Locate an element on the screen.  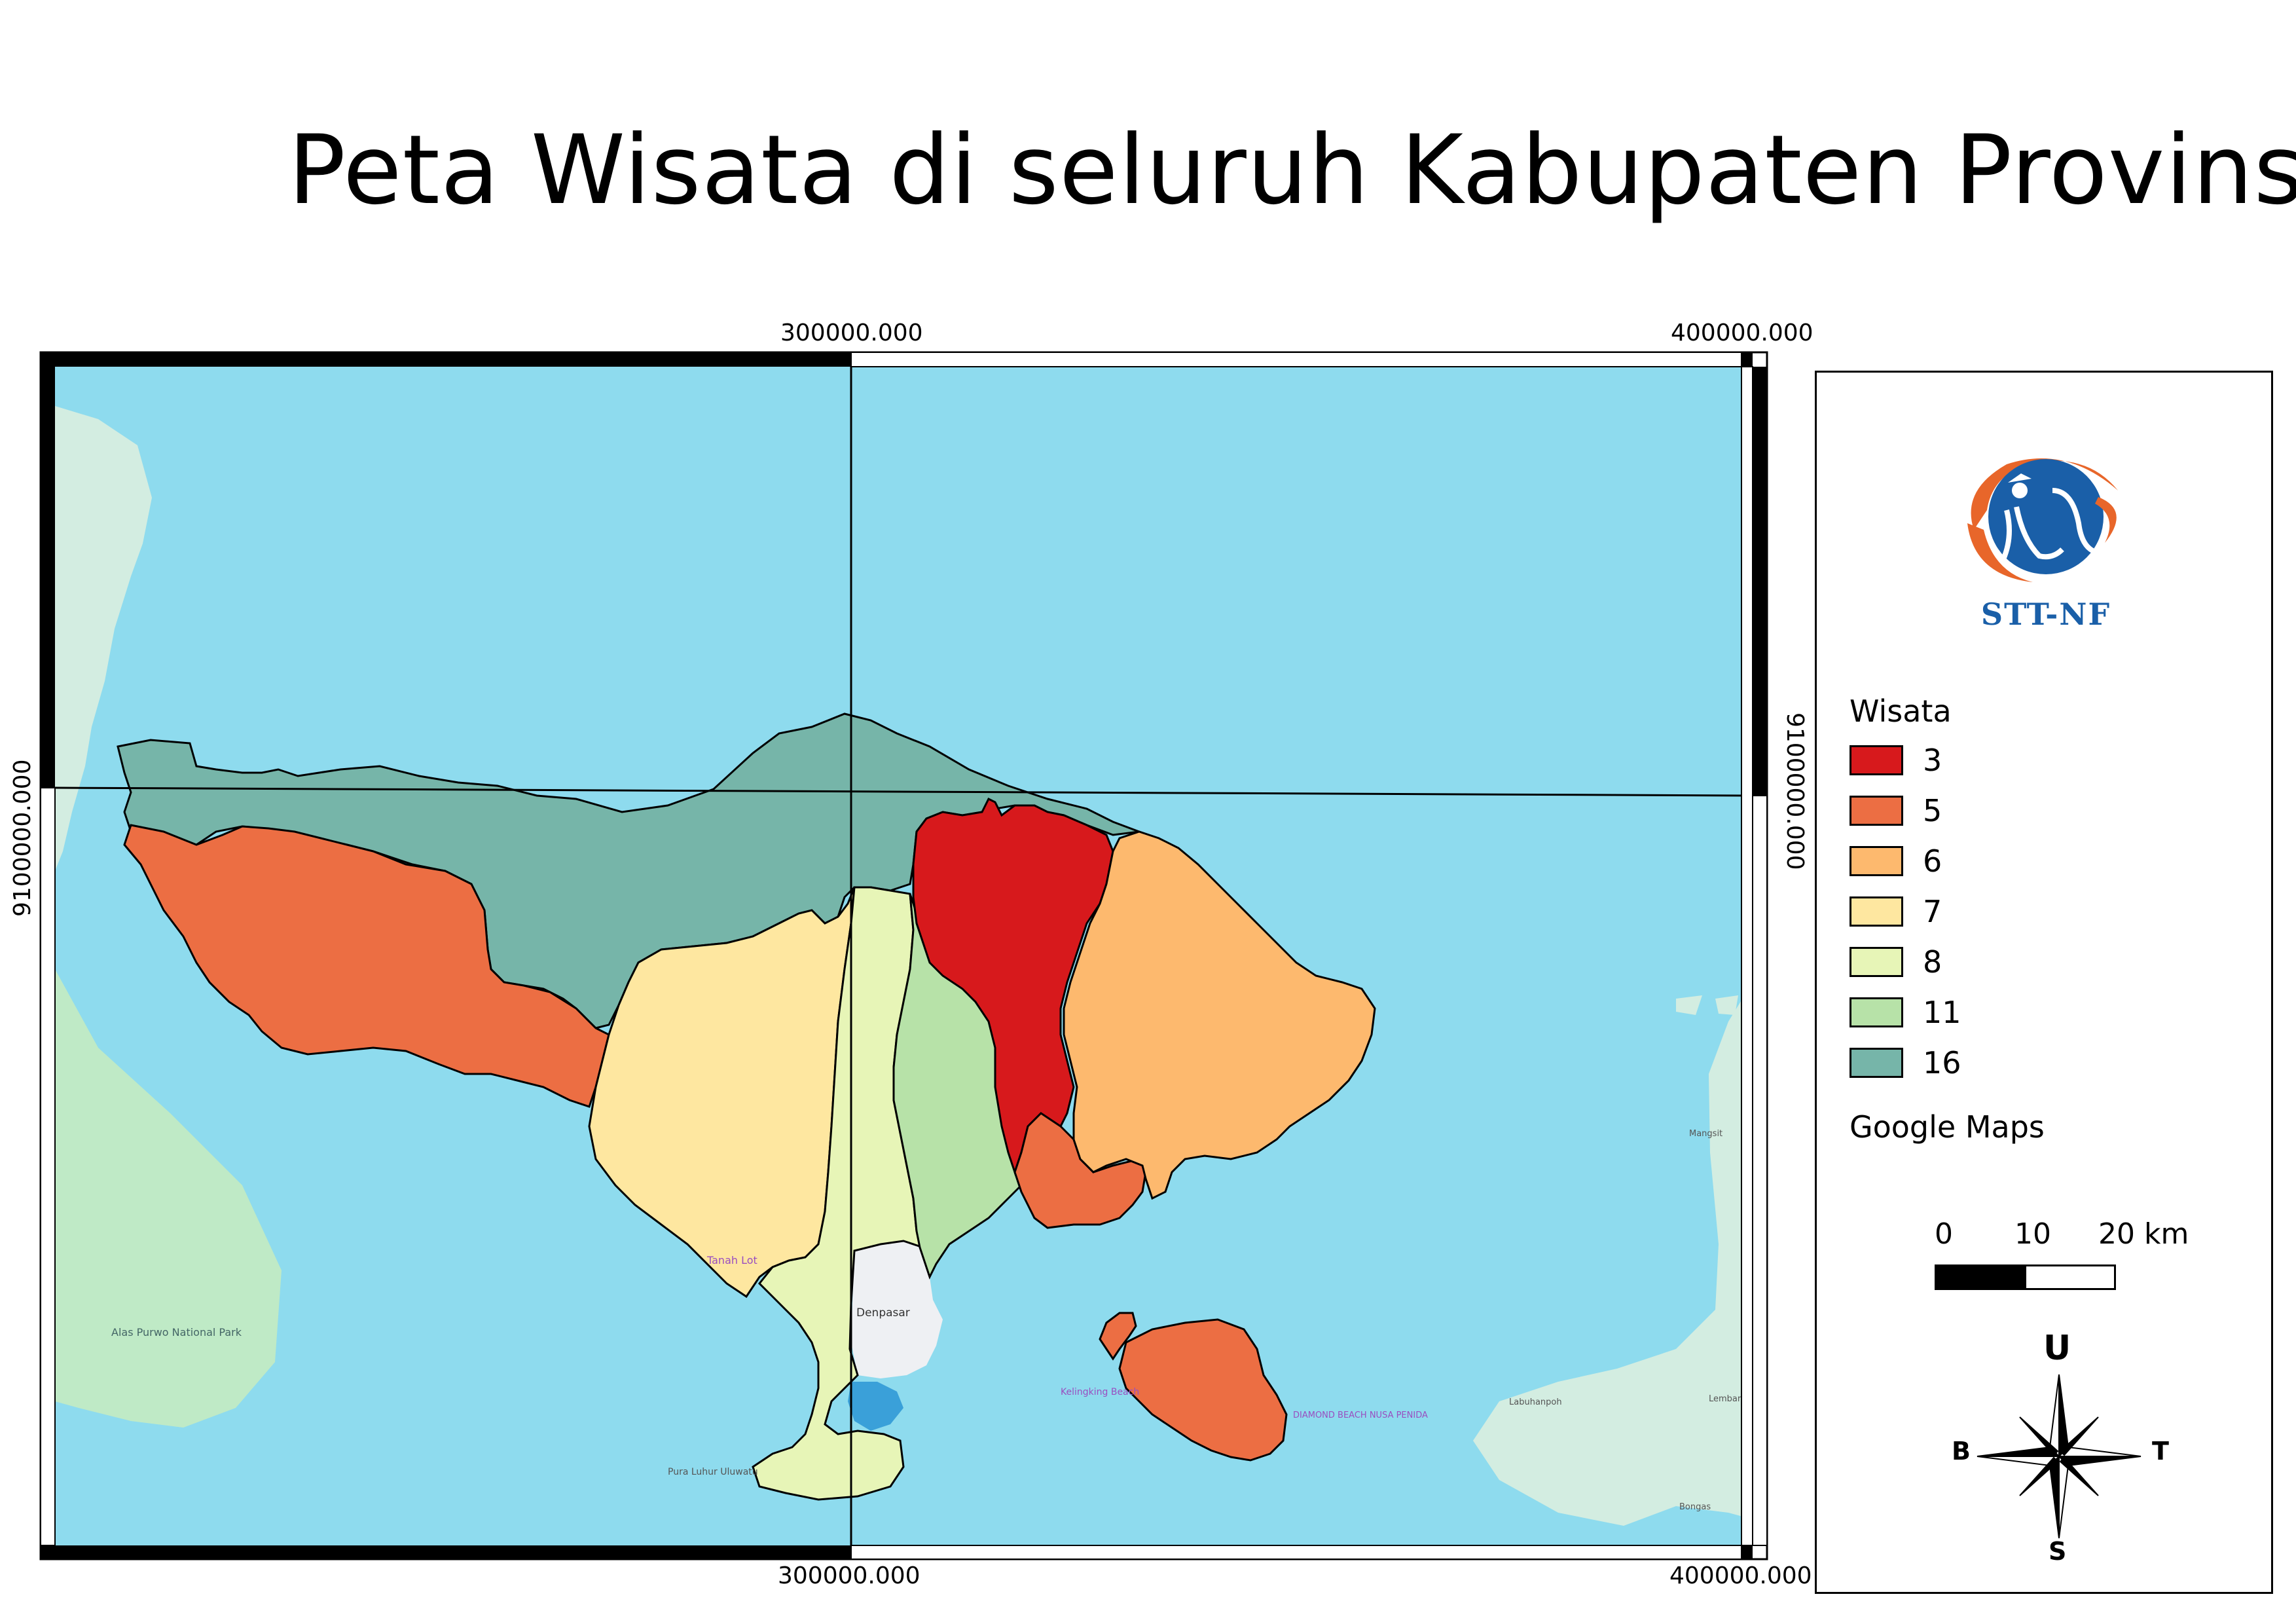
legend-item: 3 is located at coordinates (1896, 760).